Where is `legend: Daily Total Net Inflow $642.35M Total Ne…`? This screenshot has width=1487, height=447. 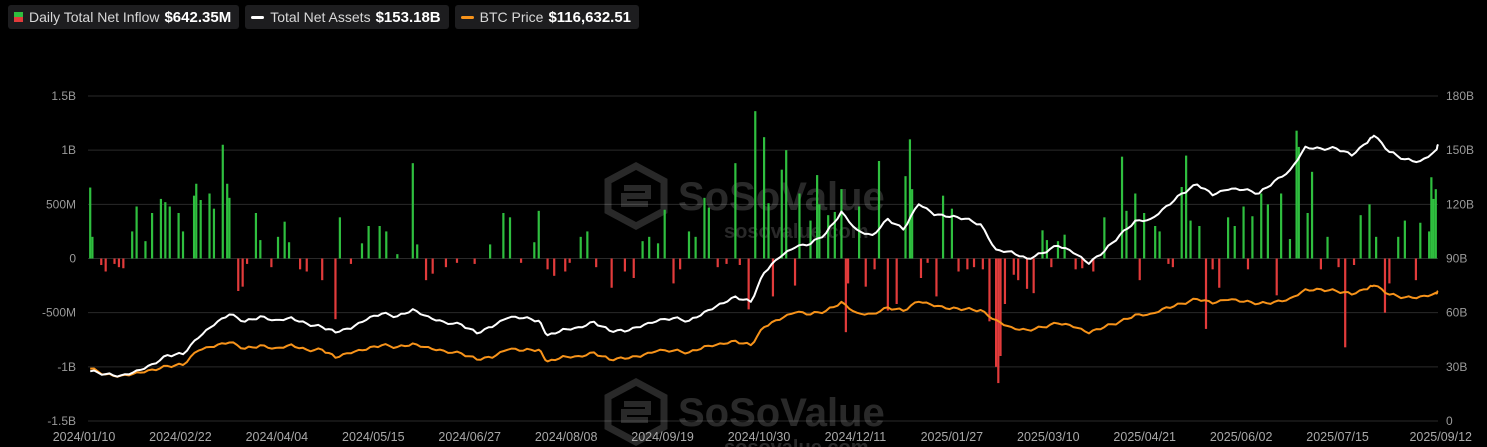
legend: Daily Total Net Inflow $642.35M Total Ne… is located at coordinates (324, 17).